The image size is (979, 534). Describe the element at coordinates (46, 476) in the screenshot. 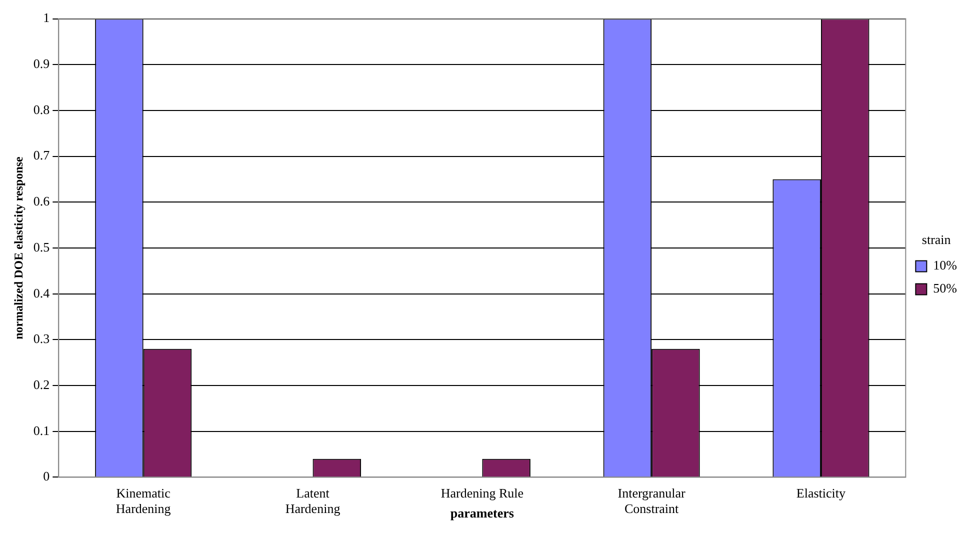

I see `y-tick-label: 0` at that location.